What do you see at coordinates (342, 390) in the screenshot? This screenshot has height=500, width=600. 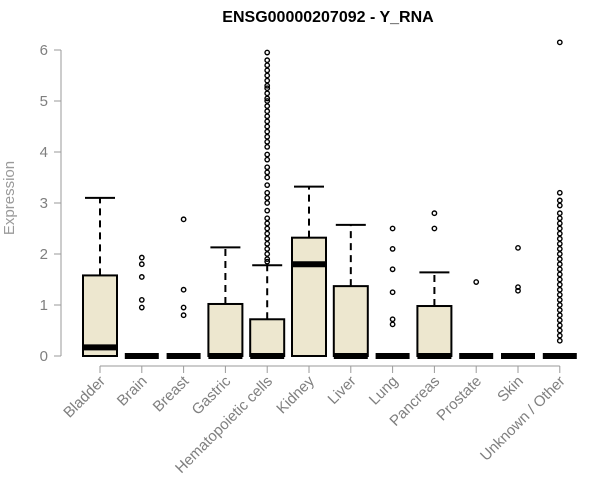 I see `x-tick-label: Liver` at bounding box center [342, 390].